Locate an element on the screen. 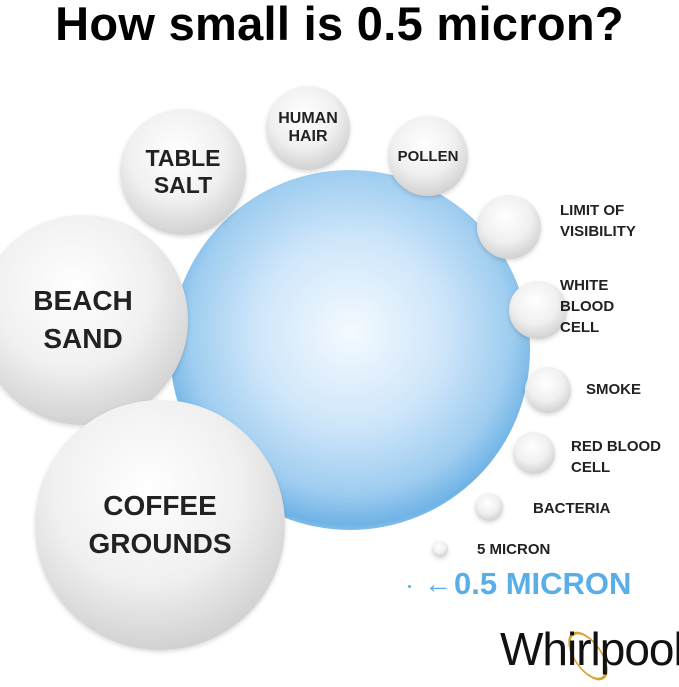 The width and height of the screenshot is (679, 687). bacteria-label: BACTERIA is located at coordinates (572, 508).